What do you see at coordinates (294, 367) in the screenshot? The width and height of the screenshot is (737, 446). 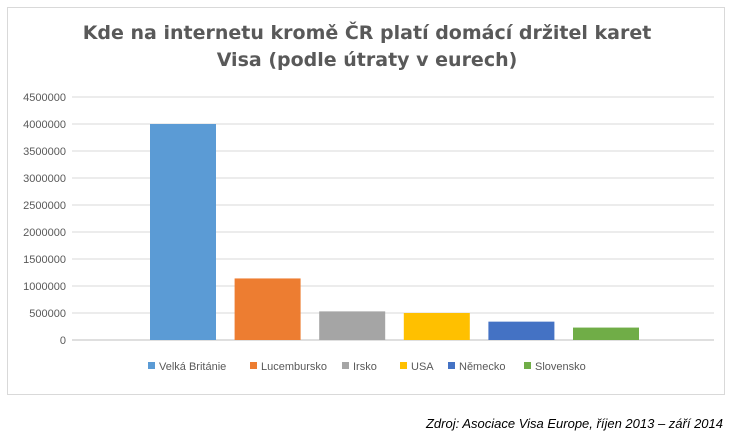 I see `legend-label: Lucembursko` at bounding box center [294, 367].